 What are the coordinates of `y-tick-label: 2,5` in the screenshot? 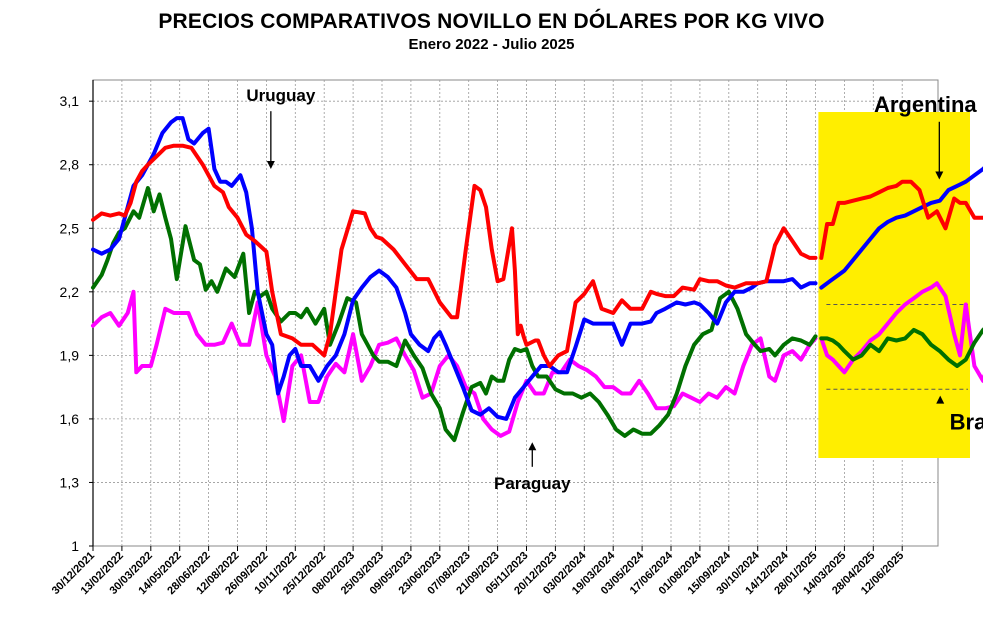 It's located at (70, 228).